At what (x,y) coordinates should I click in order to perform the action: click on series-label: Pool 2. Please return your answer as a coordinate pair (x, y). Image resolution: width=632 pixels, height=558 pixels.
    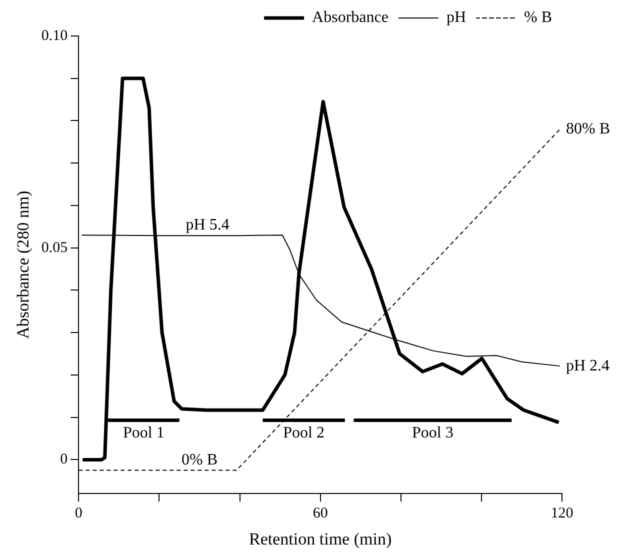
    Looking at the image, I should click on (303, 433).